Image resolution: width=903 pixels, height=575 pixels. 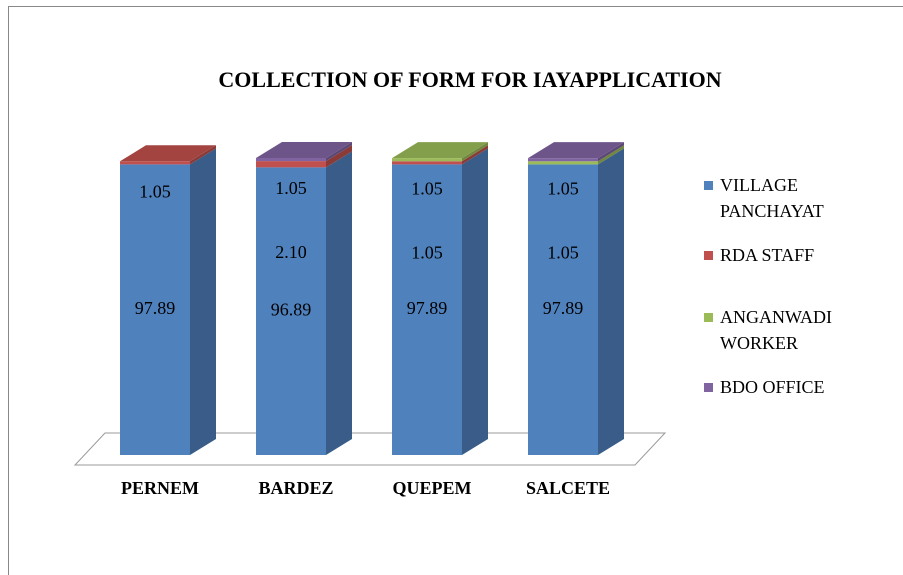 I want to click on x-tick-label: PERNEM, so click(x=160, y=488).